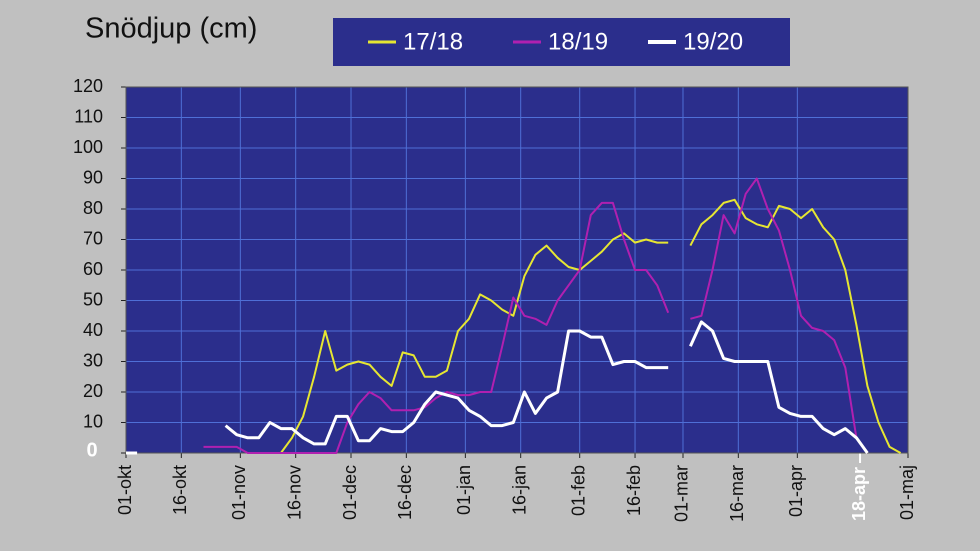 Image resolution: width=980 pixels, height=551 pixels. I want to click on chart-title: Snödjup (cm), so click(171, 29).